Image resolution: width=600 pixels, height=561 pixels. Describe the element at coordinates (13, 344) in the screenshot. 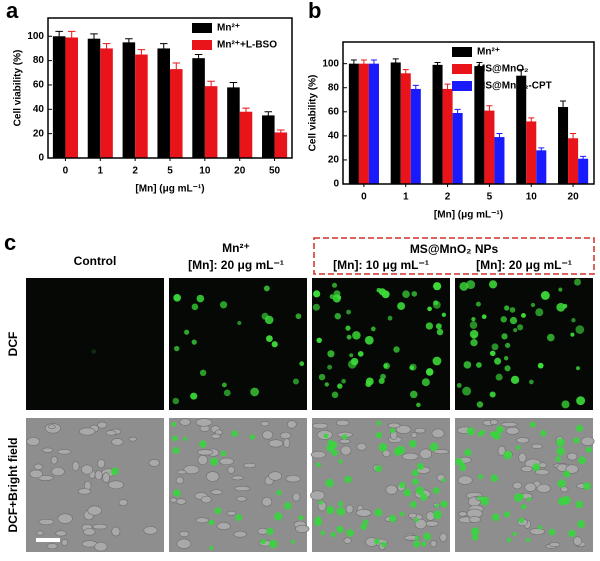

I see `row-label: DCF` at that location.